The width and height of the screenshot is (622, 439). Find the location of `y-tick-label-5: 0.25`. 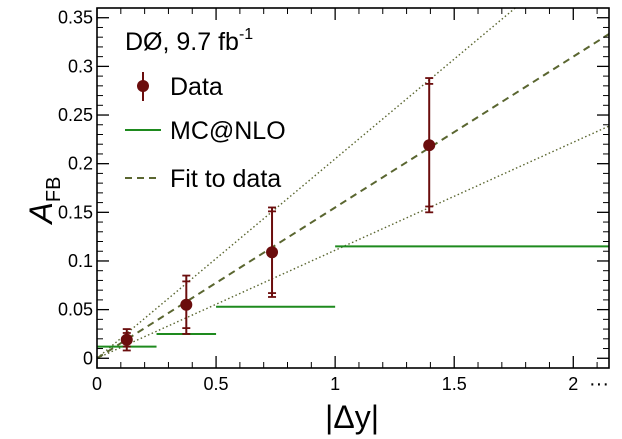

y-tick-label-5: 0.25 is located at coordinates (75, 115).